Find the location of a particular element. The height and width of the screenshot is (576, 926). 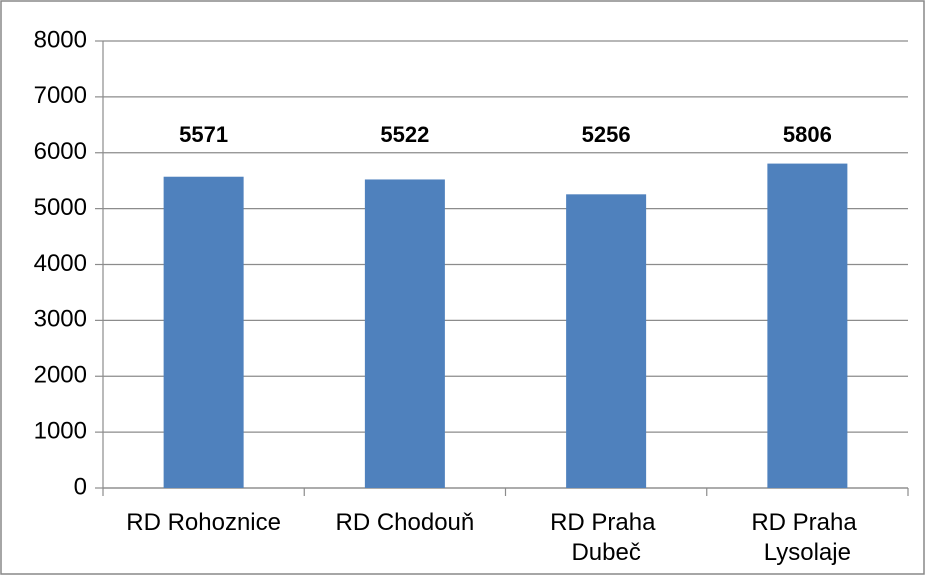

data-label: 5256 is located at coordinates (606, 134).